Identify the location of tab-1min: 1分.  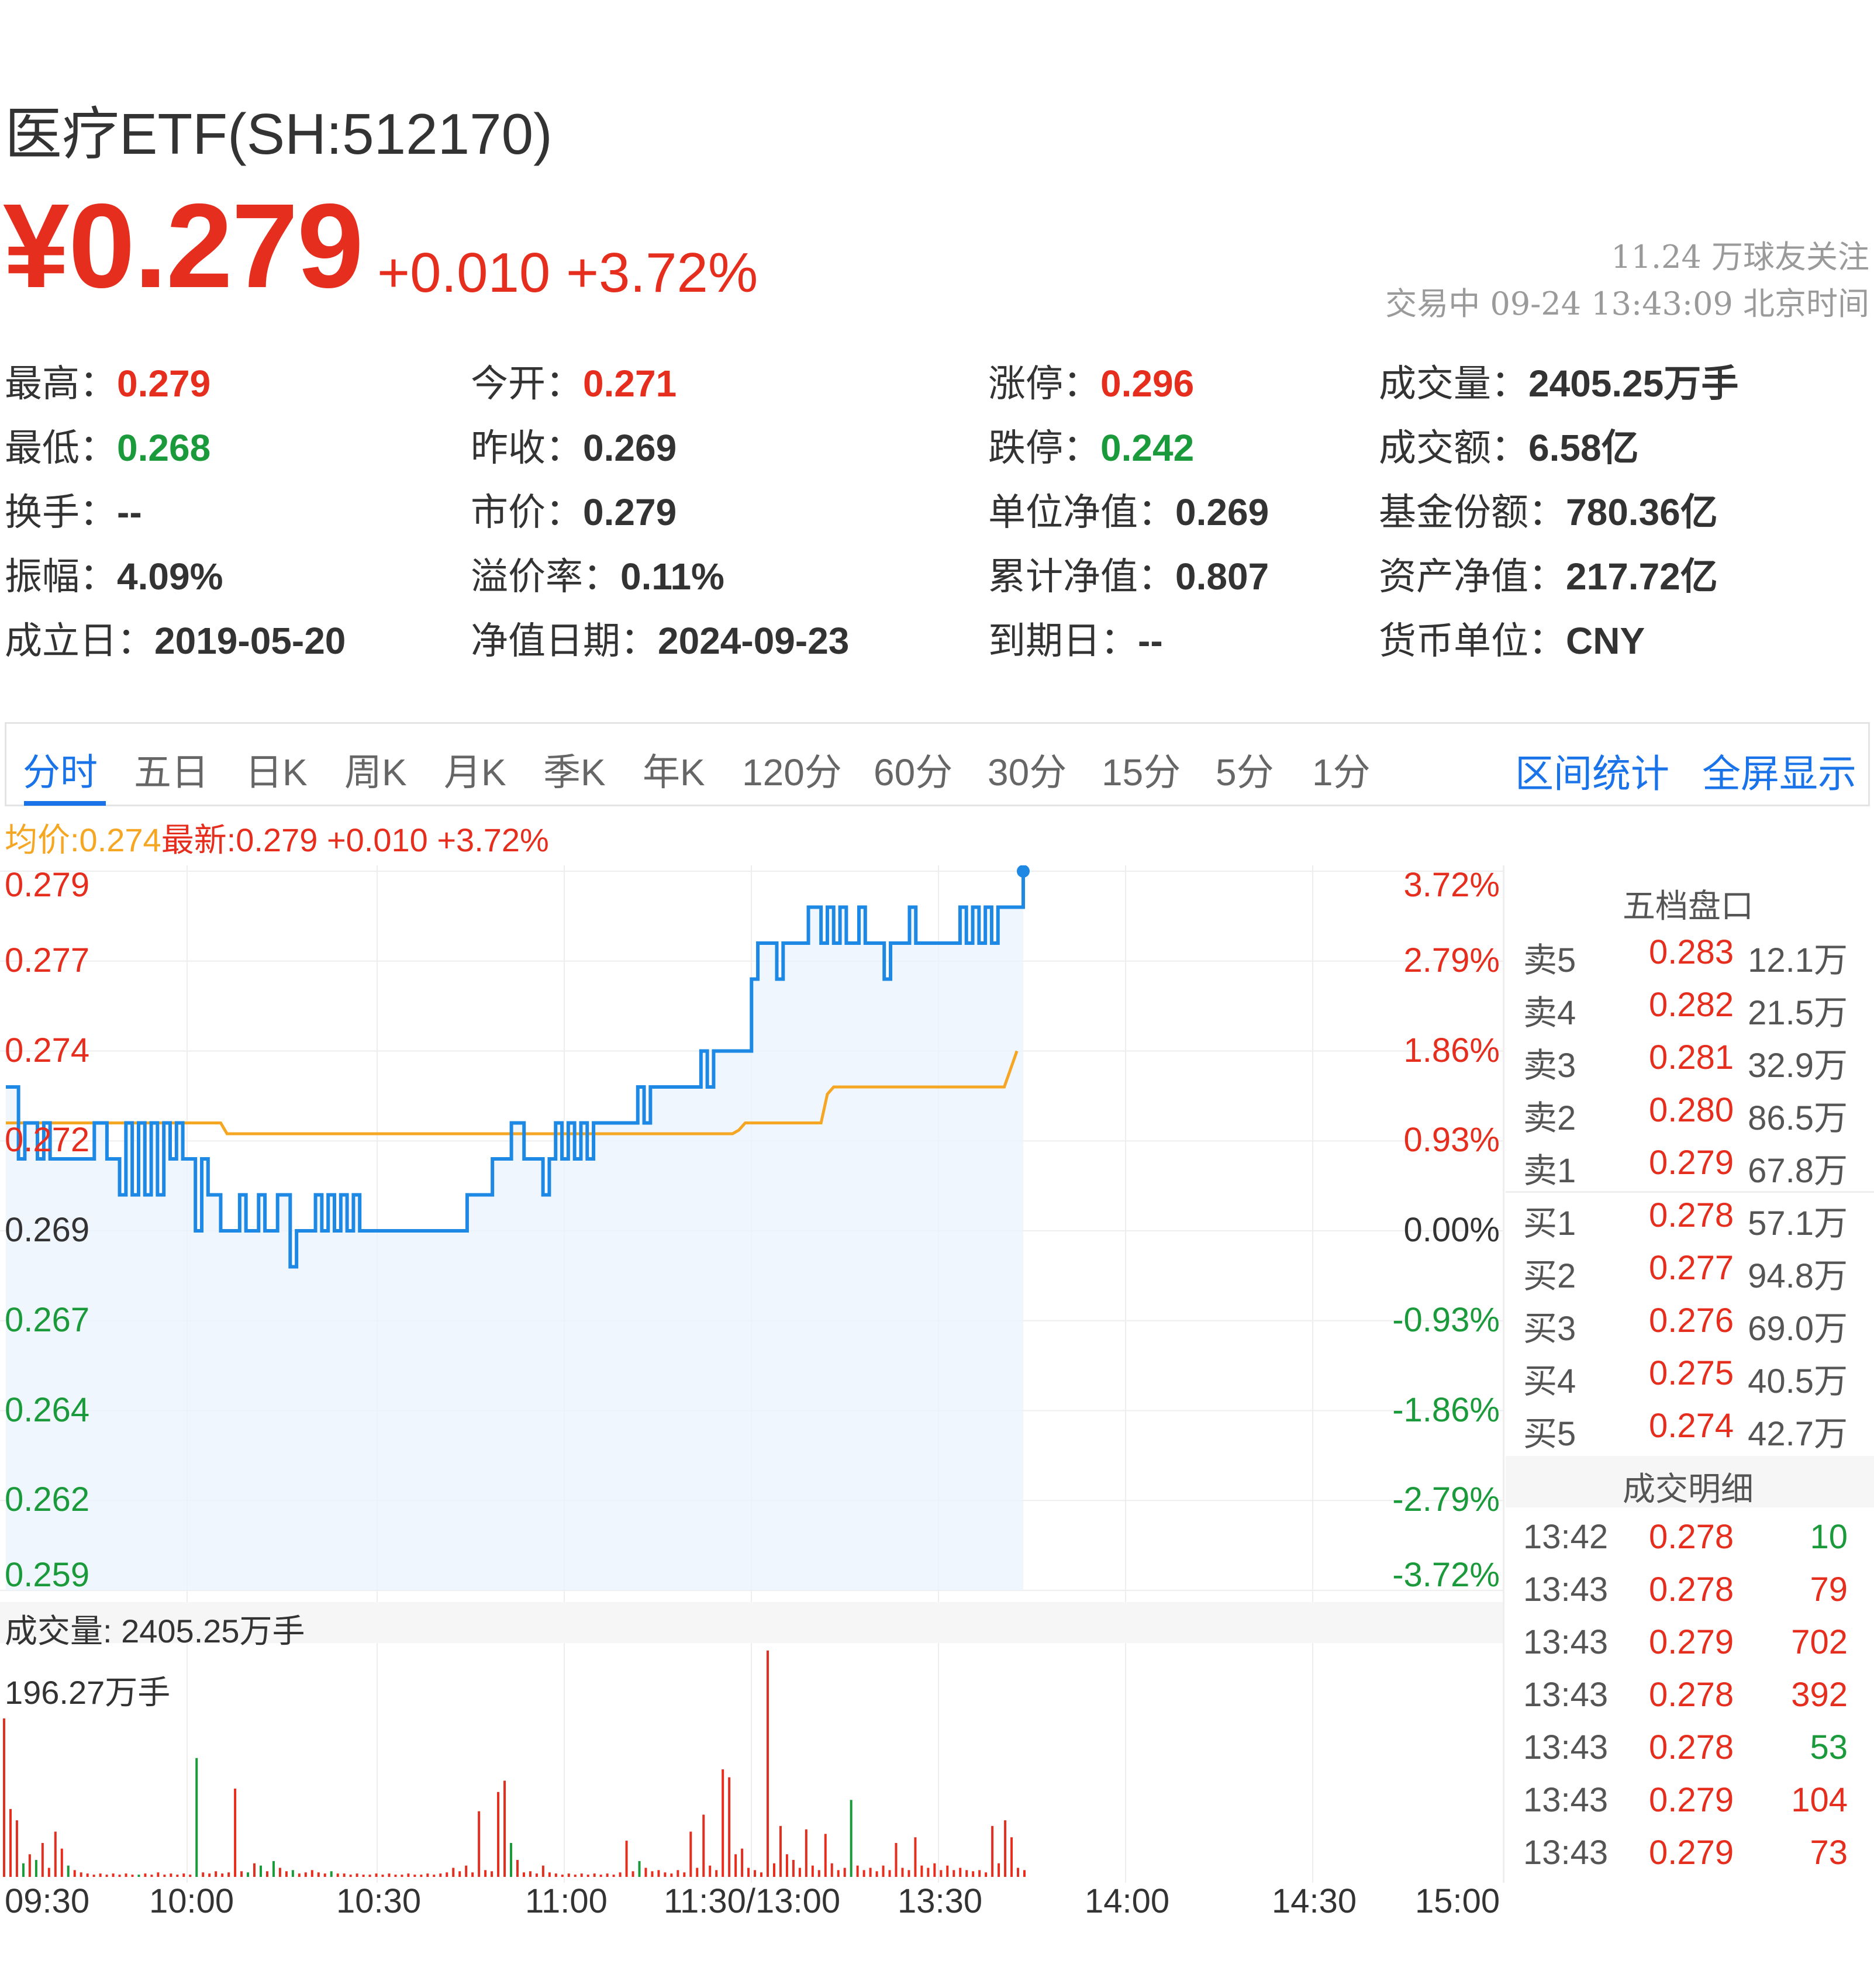
(1341, 772).